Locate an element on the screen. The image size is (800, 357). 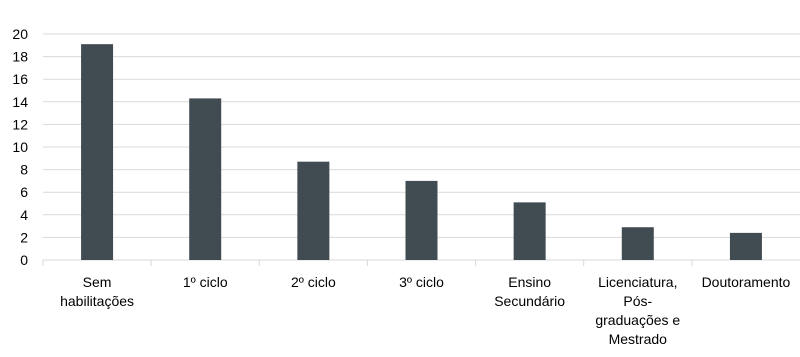
x-tick-label-line: 3º ciclo is located at coordinates (421, 282).